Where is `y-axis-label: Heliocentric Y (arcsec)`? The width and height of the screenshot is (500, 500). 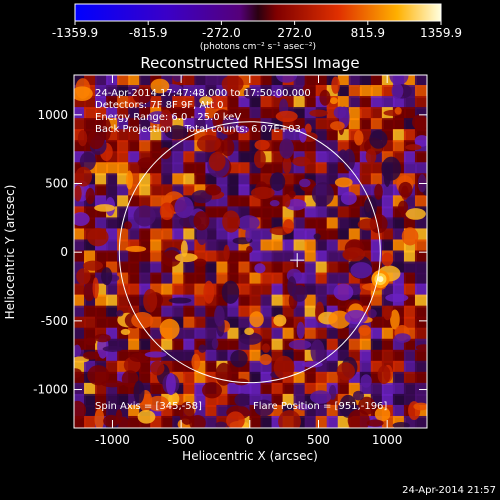
y-axis-label: Heliocentric Y (arcsec) is located at coordinates (10, 252).